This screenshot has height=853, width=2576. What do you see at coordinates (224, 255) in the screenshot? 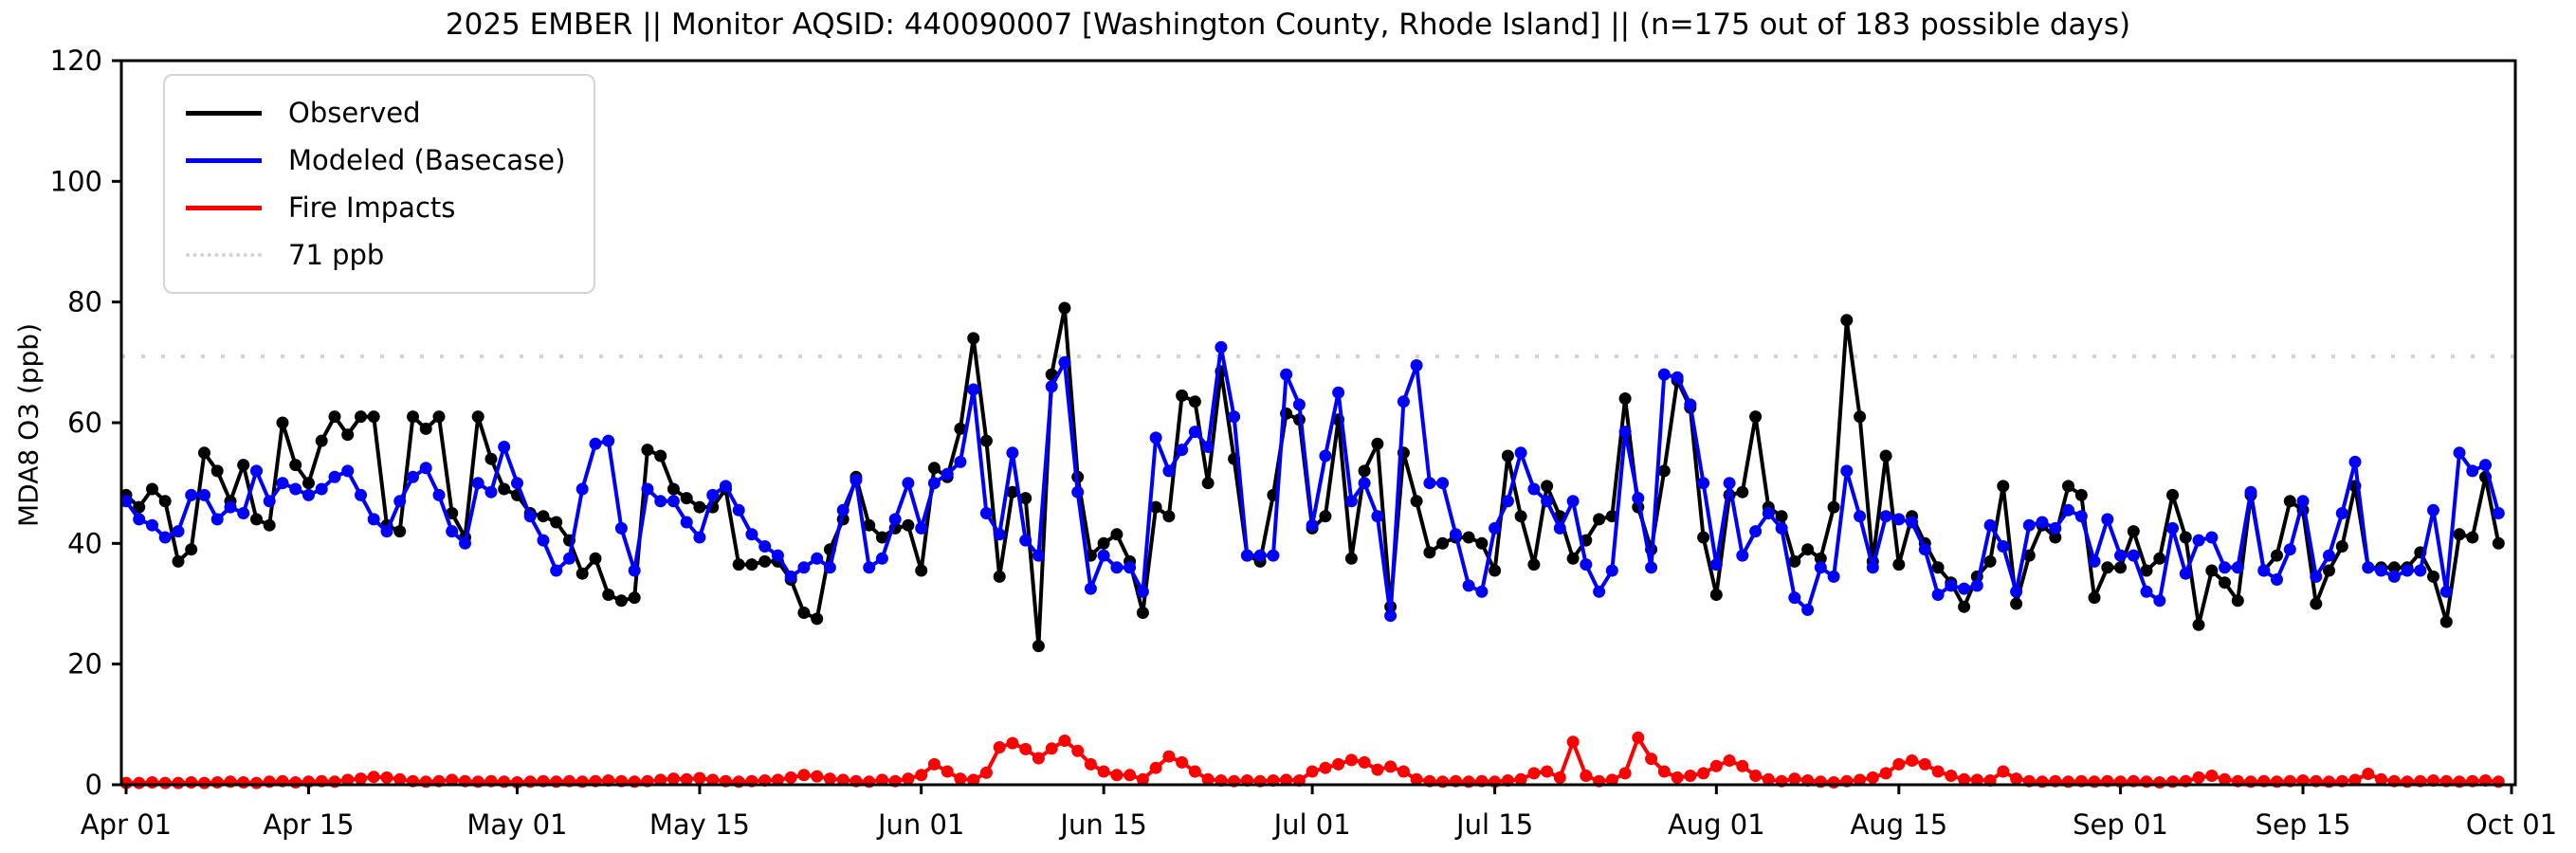
I see `threshold-line-swatch` at bounding box center [224, 255].